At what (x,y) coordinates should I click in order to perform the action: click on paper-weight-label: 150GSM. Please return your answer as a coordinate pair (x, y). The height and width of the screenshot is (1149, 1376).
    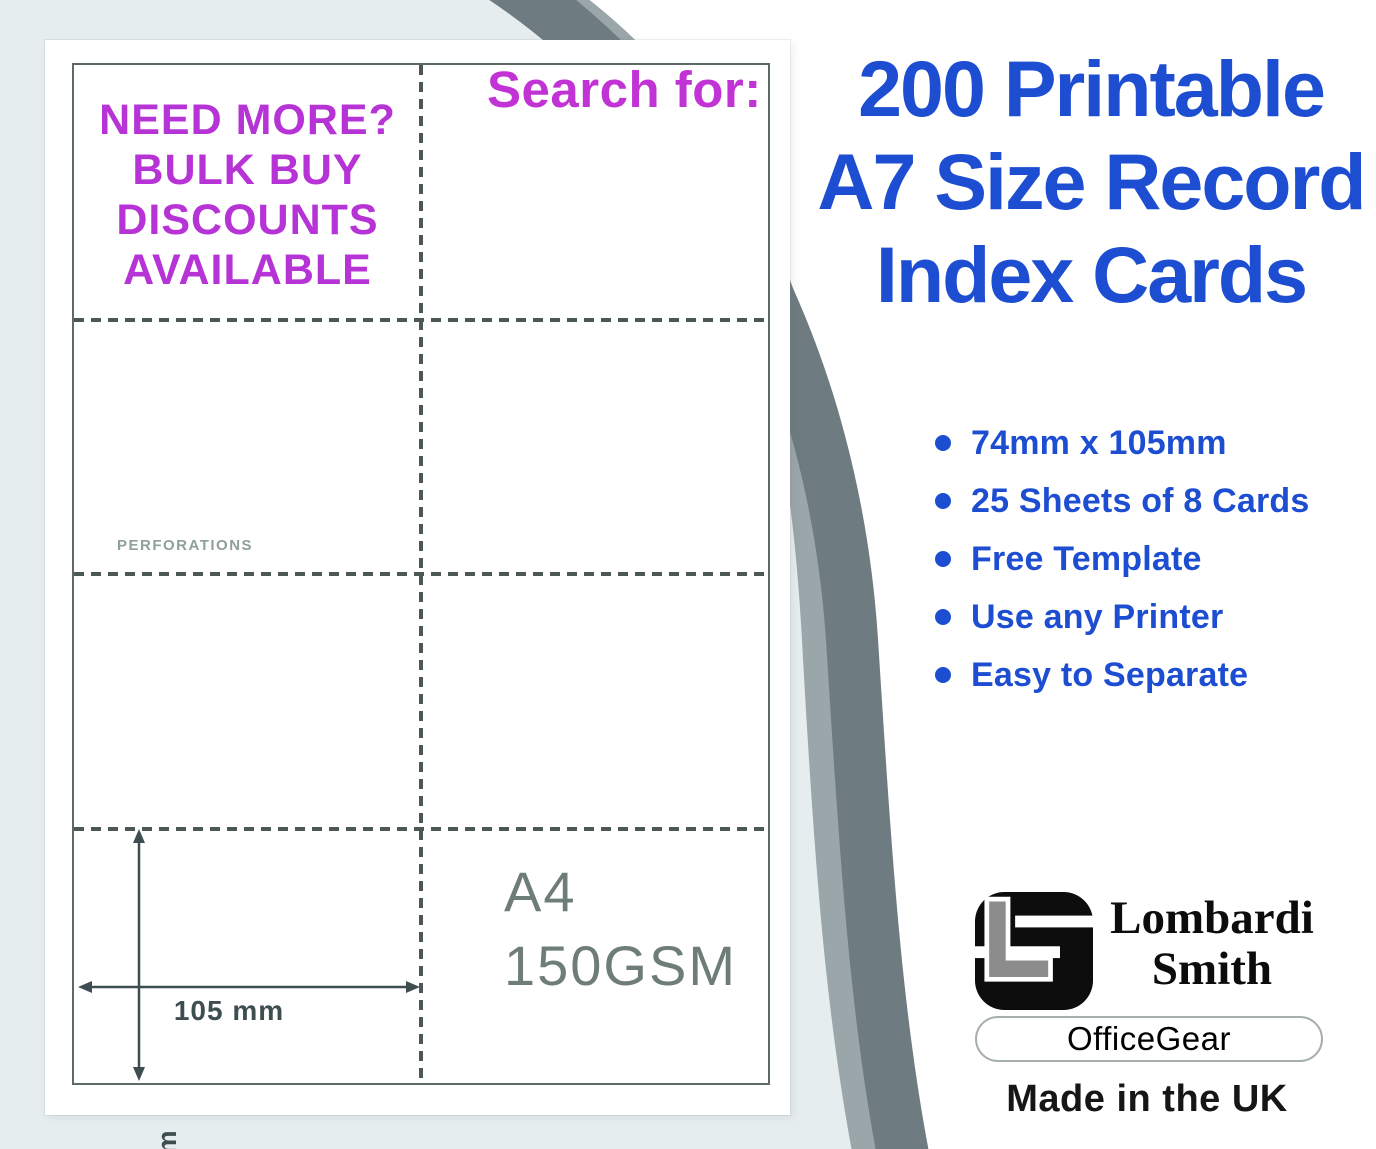
    Looking at the image, I should click on (620, 965).